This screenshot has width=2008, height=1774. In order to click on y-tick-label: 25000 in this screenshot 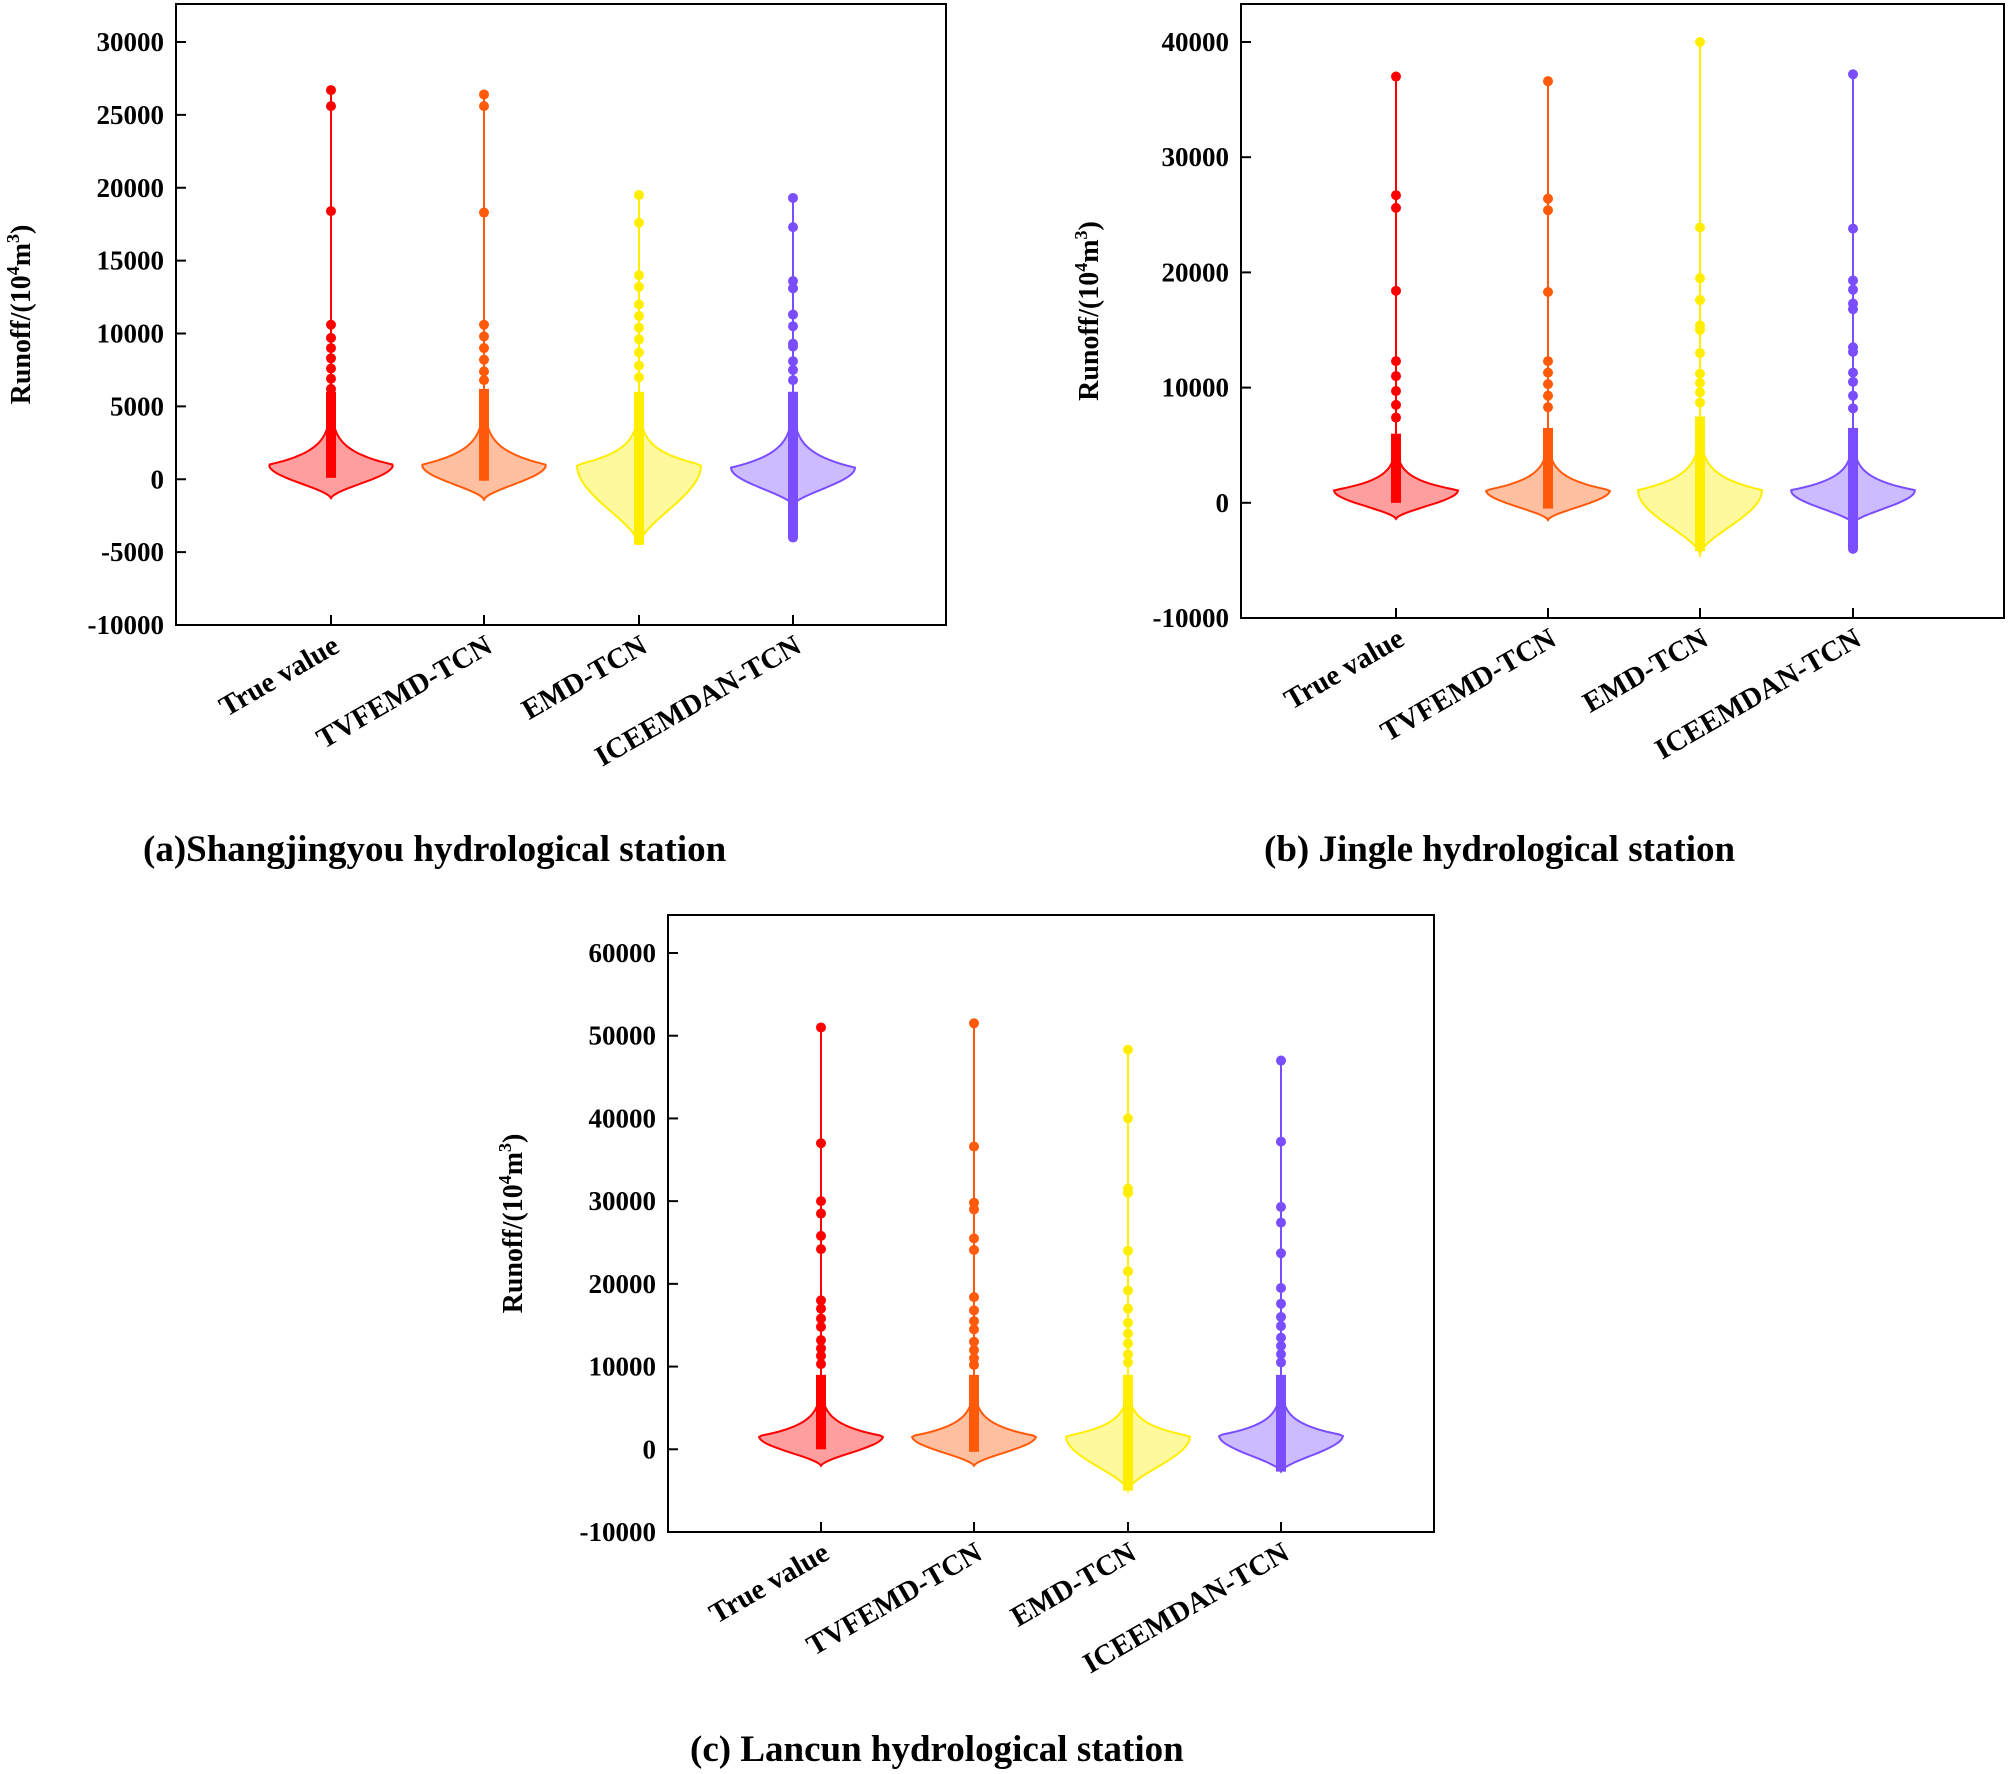, I will do `click(131, 115)`.